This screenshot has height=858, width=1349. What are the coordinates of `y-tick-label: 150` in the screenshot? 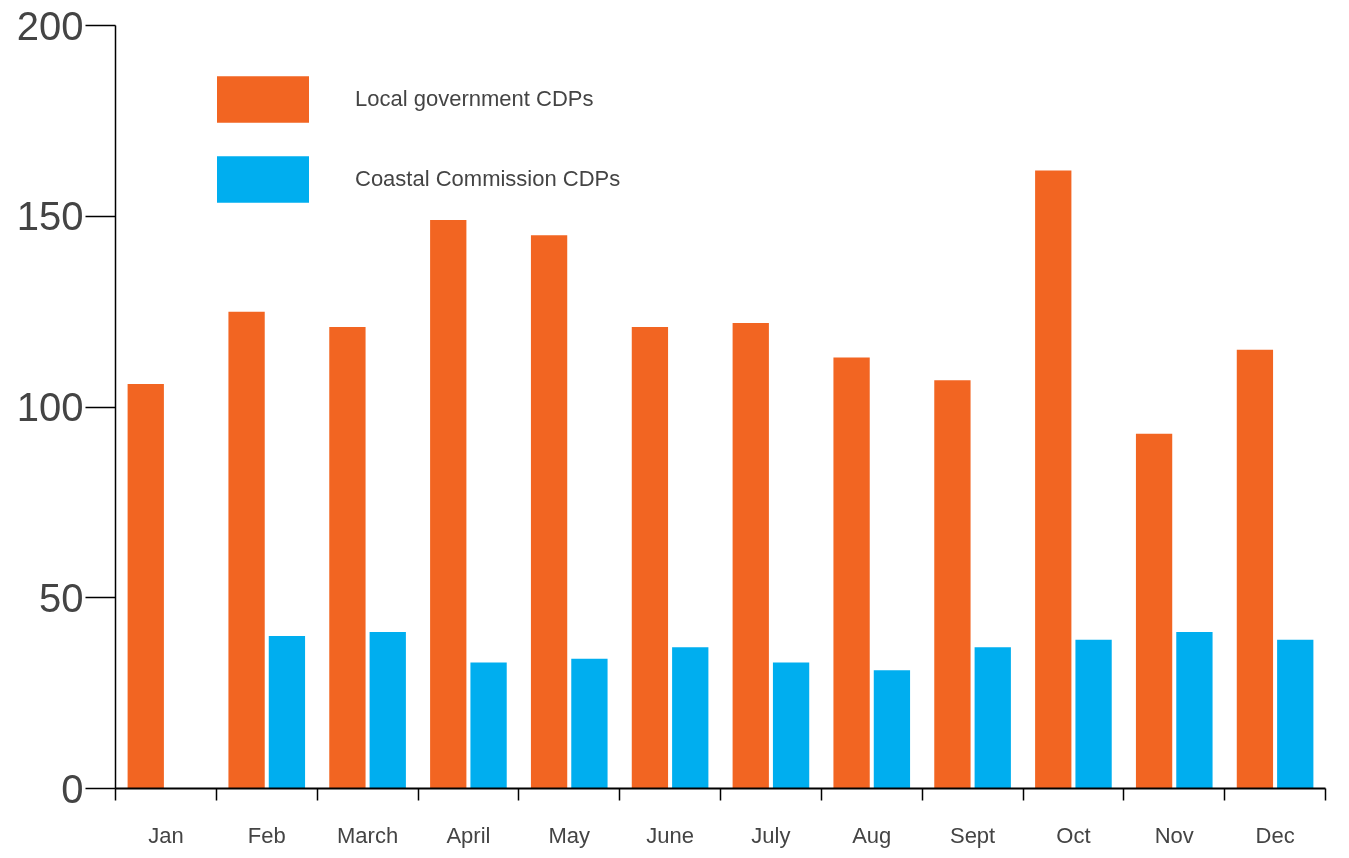 It's located at (50, 216).